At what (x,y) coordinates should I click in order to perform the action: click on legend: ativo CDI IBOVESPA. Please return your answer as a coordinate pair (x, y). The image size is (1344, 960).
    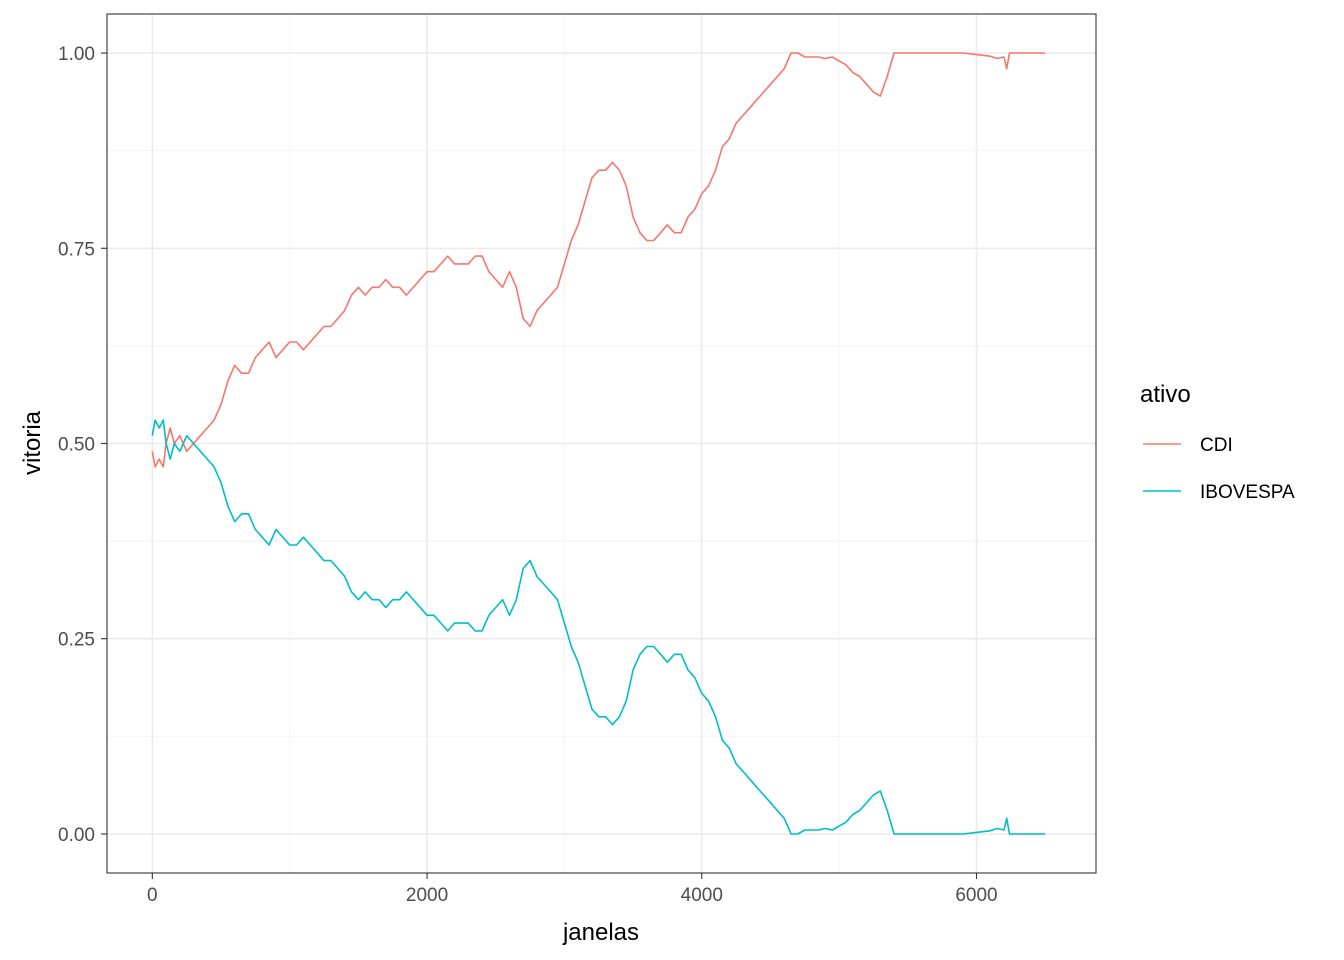
    Looking at the image, I should click on (1217, 442).